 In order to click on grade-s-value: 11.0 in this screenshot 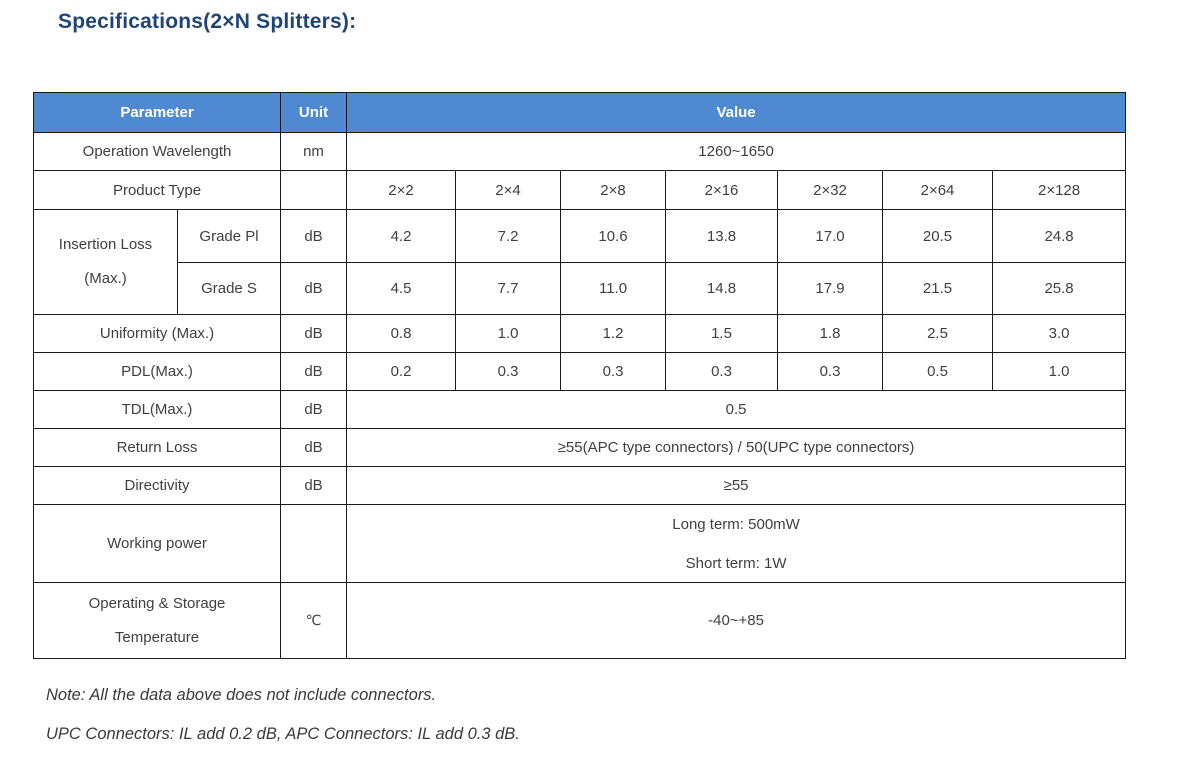, I will do `click(613, 288)`.